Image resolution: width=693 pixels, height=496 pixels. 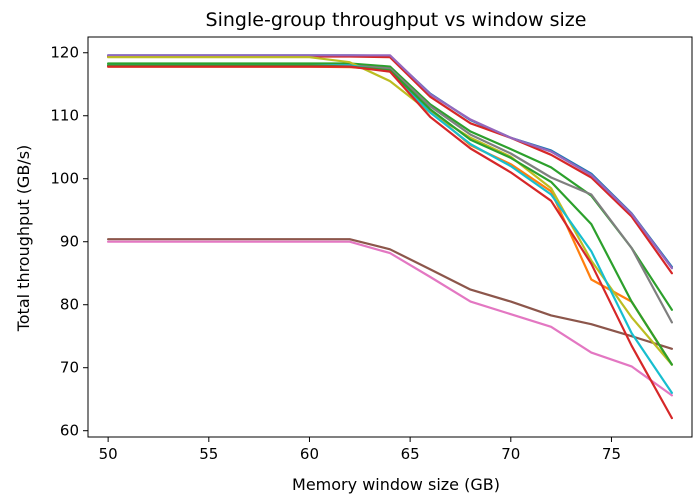 What do you see at coordinates (208, 454) in the screenshot?
I see `x-tick-label: 55` at bounding box center [208, 454].